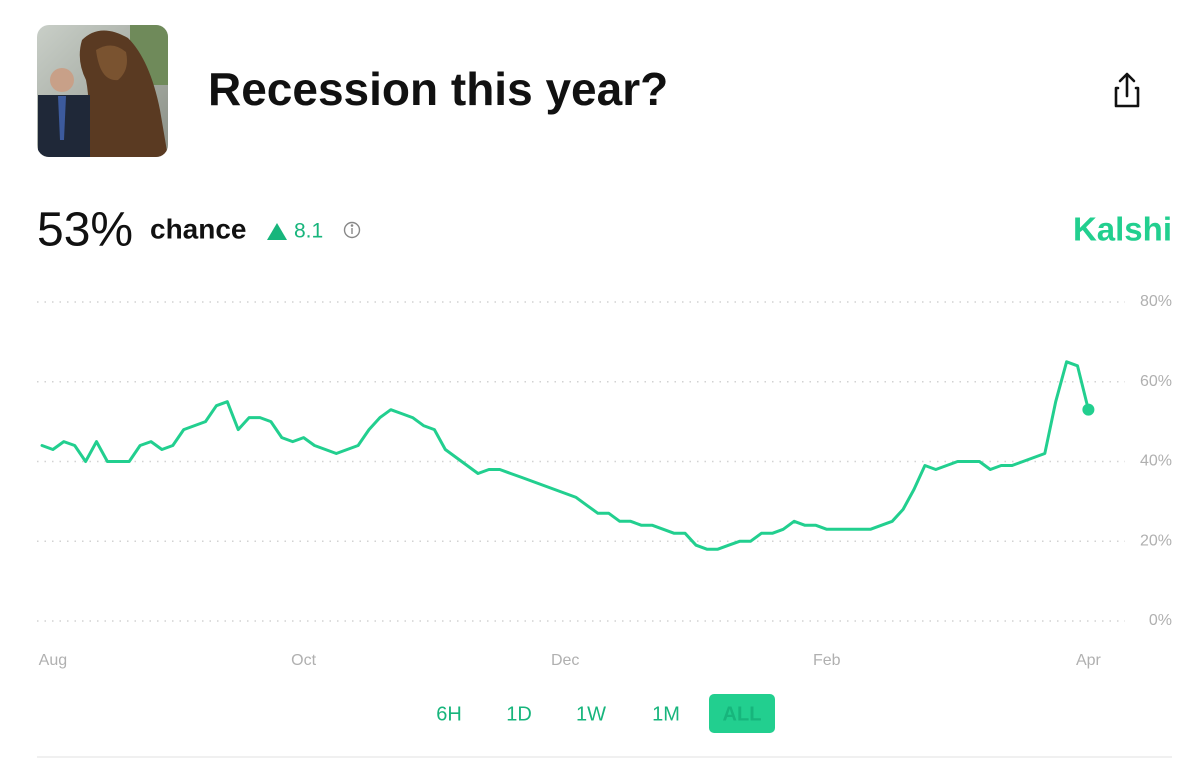 The image size is (1200, 770). What do you see at coordinates (1156, 381) in the screenshot?
I see `y-tick-label: 60%` at bounding box center [1156, 381].